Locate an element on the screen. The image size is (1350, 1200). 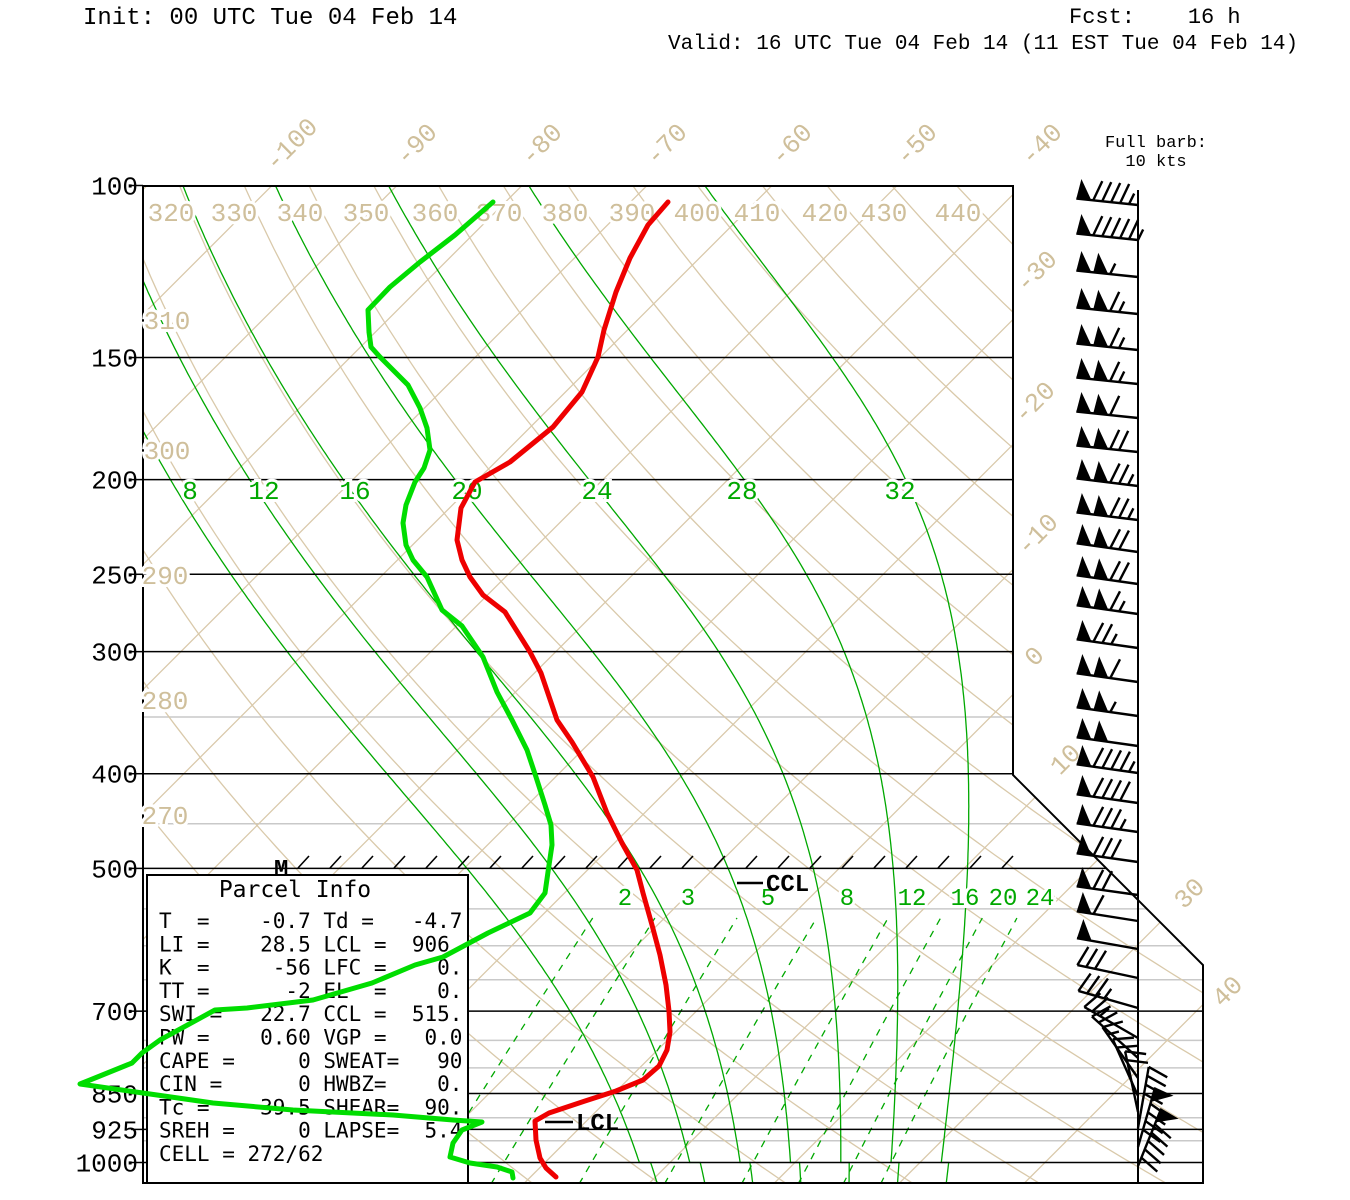
isotherm is located at coordinates (145, 684).